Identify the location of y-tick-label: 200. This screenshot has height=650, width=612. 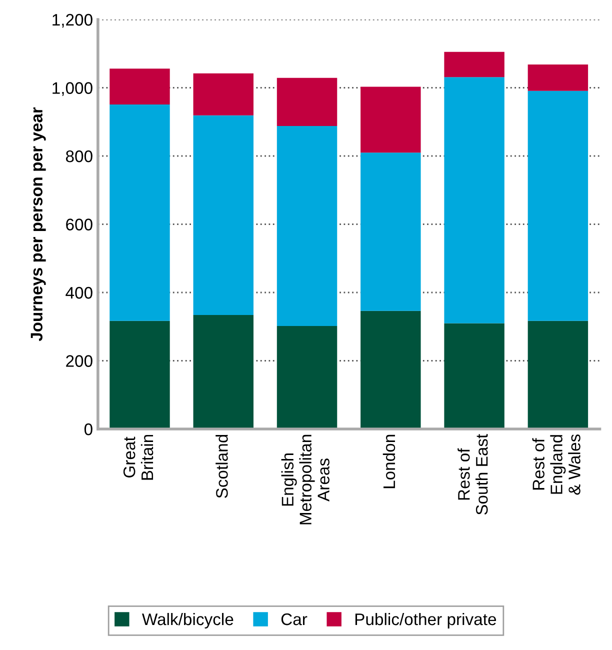
(79, 361).